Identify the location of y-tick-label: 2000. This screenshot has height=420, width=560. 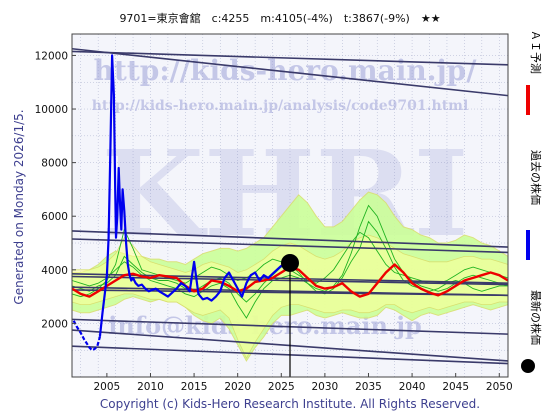
(54, 324).